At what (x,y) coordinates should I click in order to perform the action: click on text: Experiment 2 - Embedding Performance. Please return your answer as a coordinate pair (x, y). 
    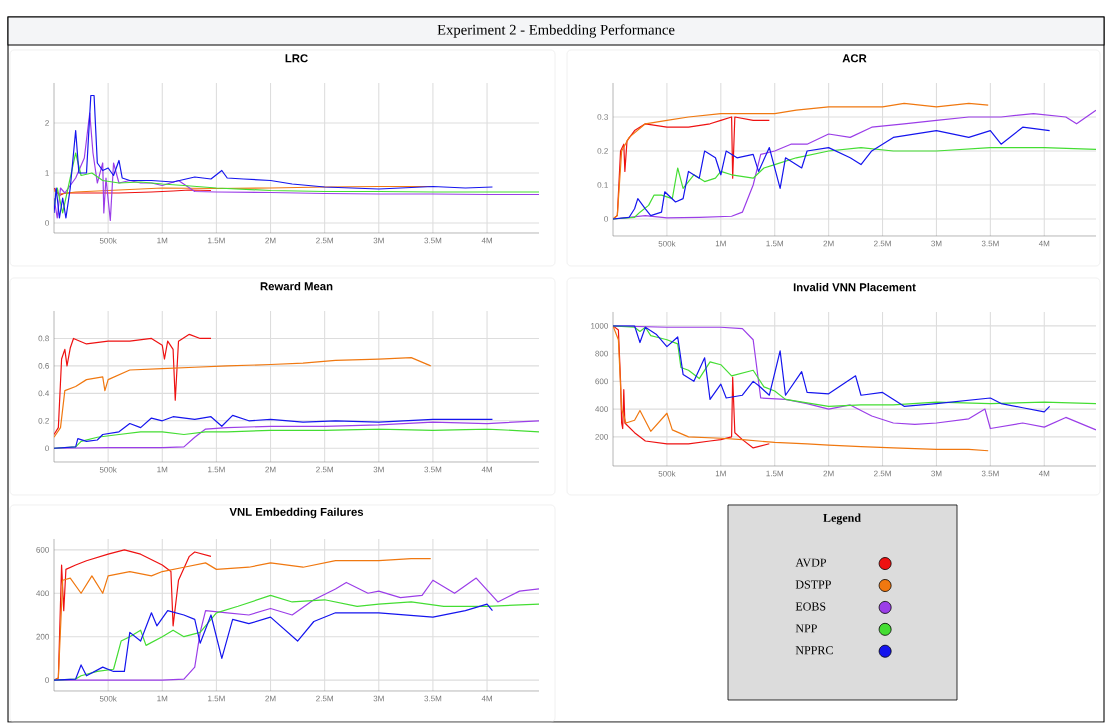
    Looking at the image, I should click on (556, 31).